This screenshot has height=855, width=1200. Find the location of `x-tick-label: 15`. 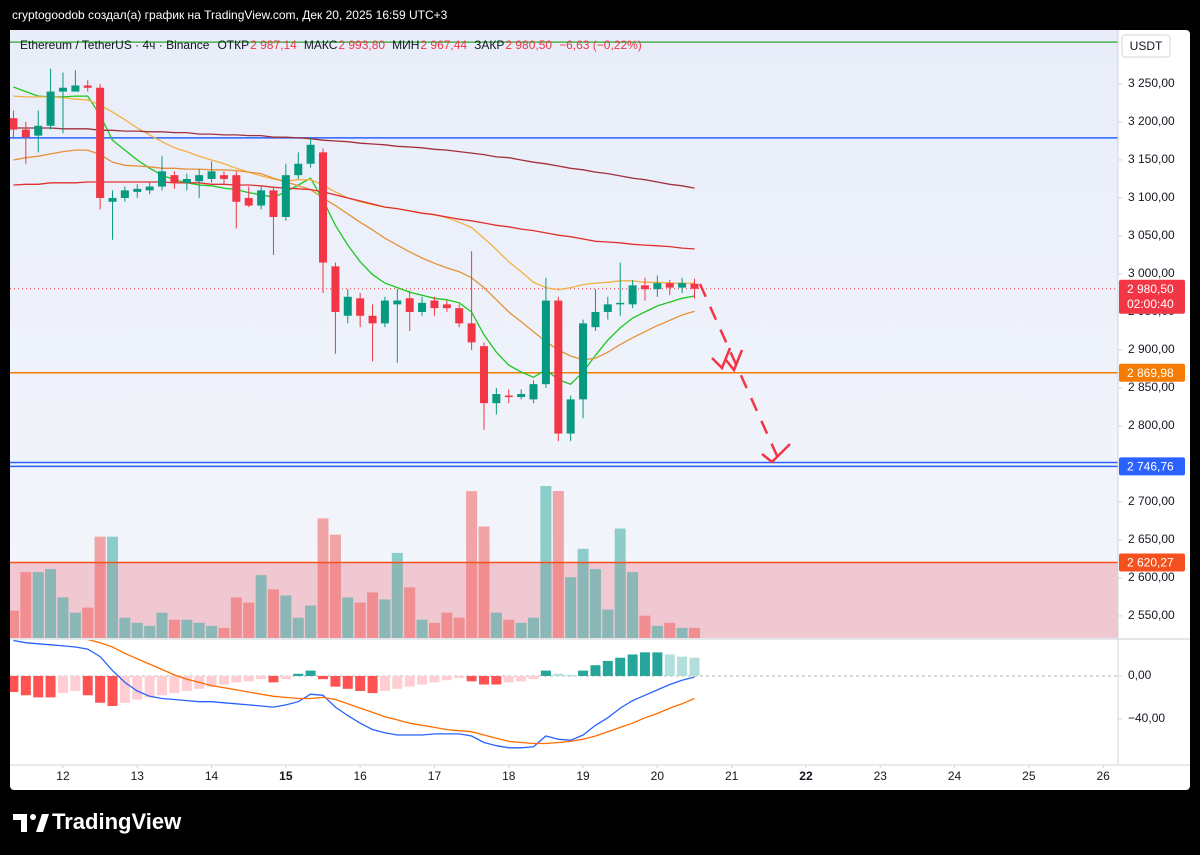

x-tick-label: 15 is located at coordinates (286, 776).